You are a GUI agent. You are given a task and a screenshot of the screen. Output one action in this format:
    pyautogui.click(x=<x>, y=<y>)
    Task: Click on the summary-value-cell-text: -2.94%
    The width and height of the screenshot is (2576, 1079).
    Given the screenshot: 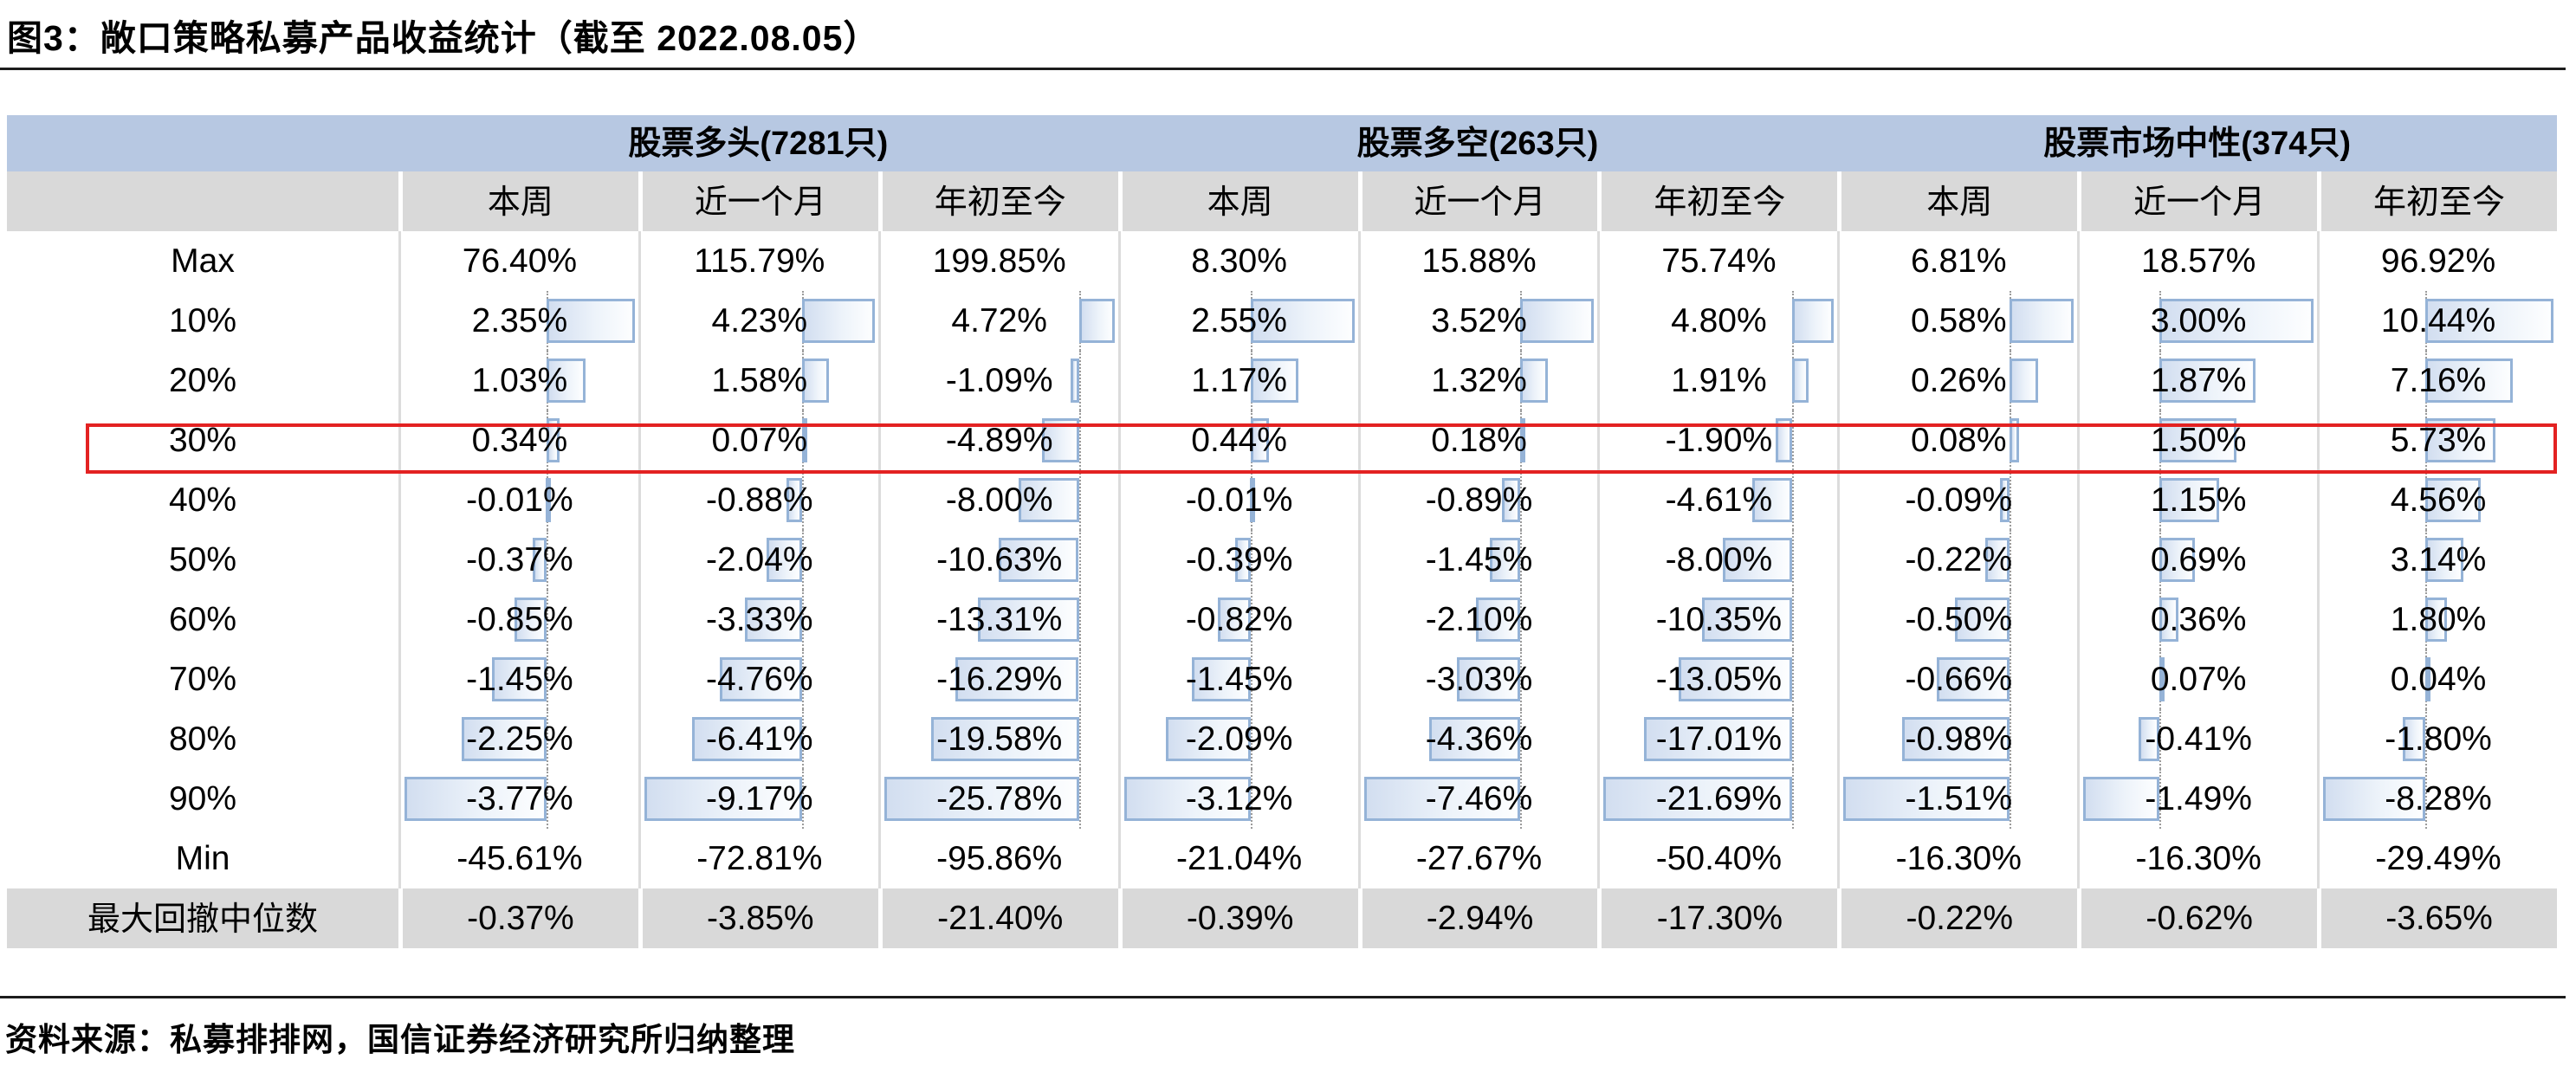 What is the action you would take?
    pyautogui.click(x=1480, y=918)
    